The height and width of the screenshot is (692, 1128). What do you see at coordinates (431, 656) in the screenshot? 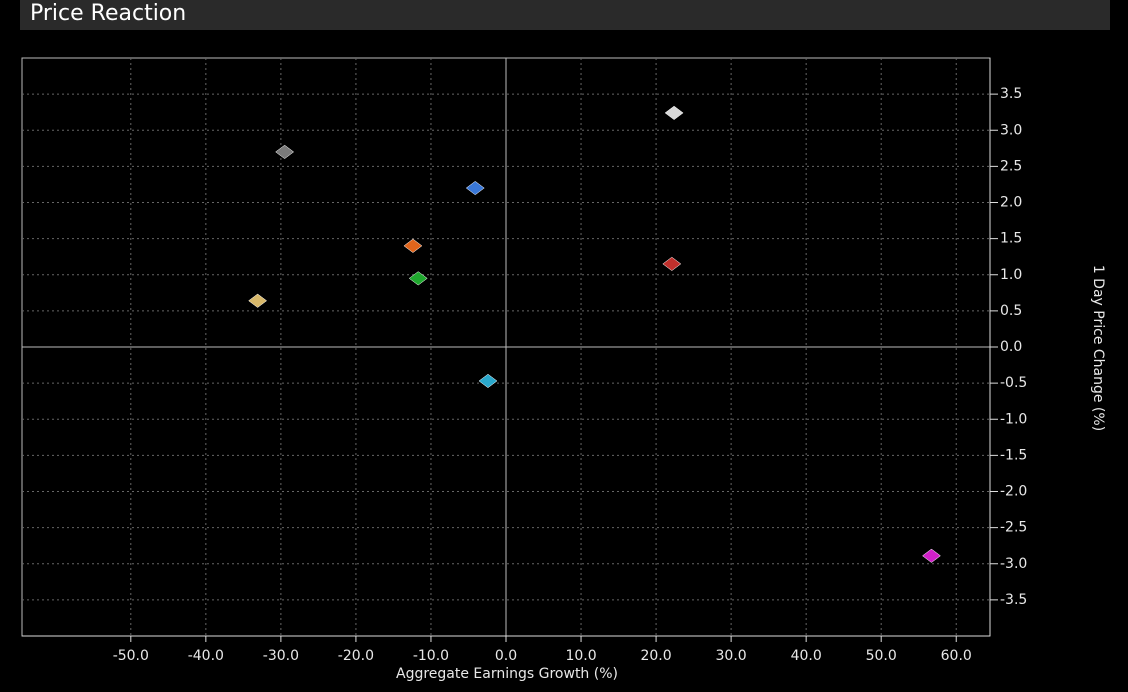
I see `x-tick-label: -10.0` at bounding box center [431, 656].